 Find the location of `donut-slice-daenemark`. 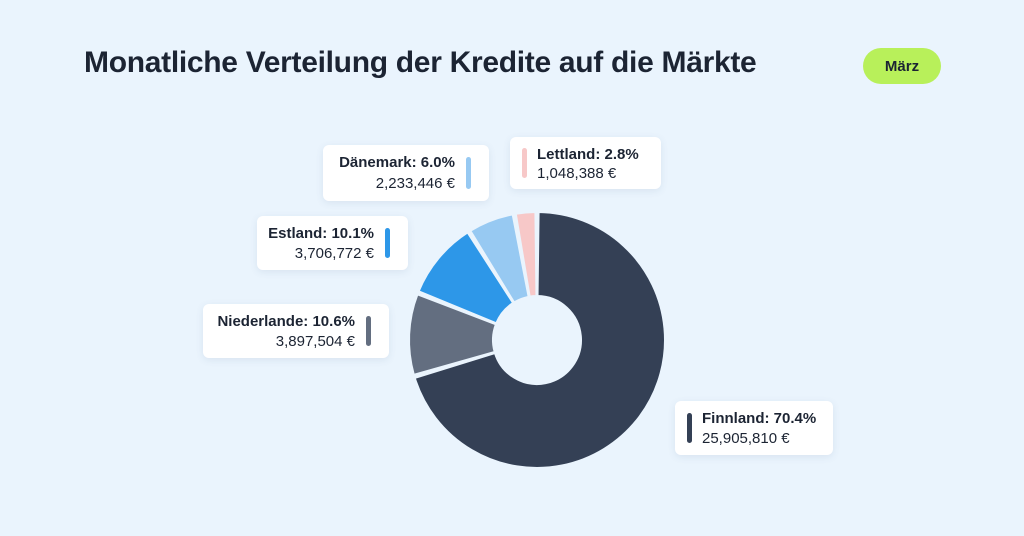

donut-slice-daenemark is located at coordinates (499, 258).